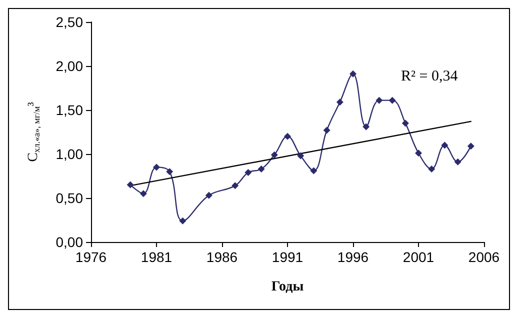 The width and height of the screenshot is (518, 320). Describe the element at coordinates (34, 132) in the screenshot. I see `y-axis-title: Cхл.«а», мг/м³` at that location.